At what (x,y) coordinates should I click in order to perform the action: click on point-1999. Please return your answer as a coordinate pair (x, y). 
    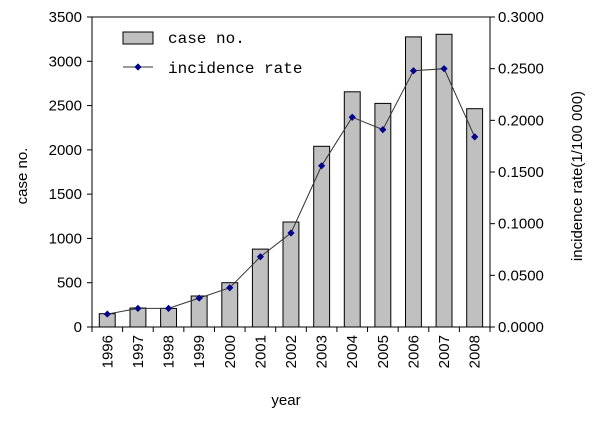
    Looking at the image, I should click on (199, 298).